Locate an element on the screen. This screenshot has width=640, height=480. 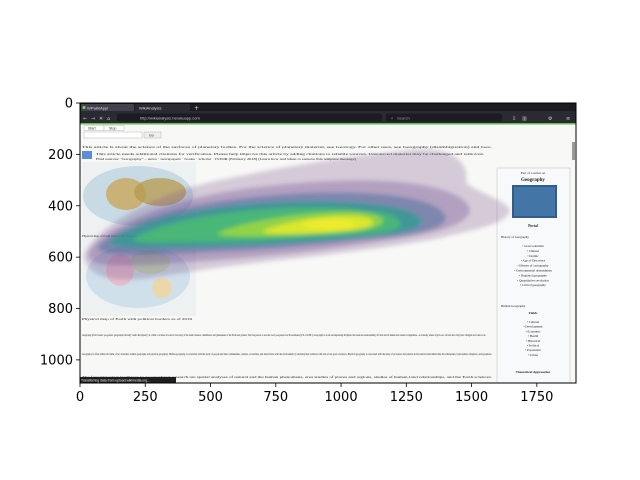
forward-icon: → is located at coordinates (93, 119).